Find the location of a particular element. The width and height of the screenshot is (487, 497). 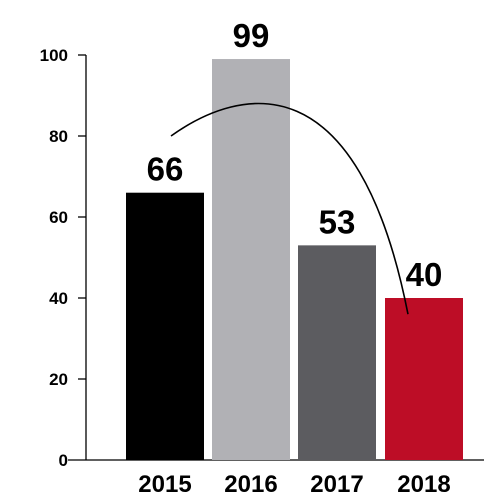

data-label-2015: 66 is located at coordinates (165, 169).